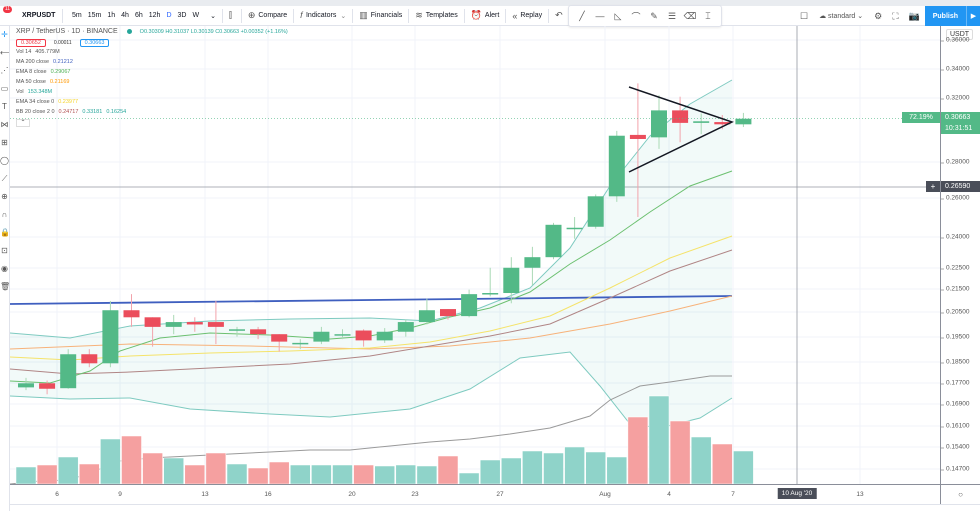 This screenshot has width=980, height=511. Describe the element at coordinates (205, 494) in the screenshot. I see `time-tick: 13` at that location.